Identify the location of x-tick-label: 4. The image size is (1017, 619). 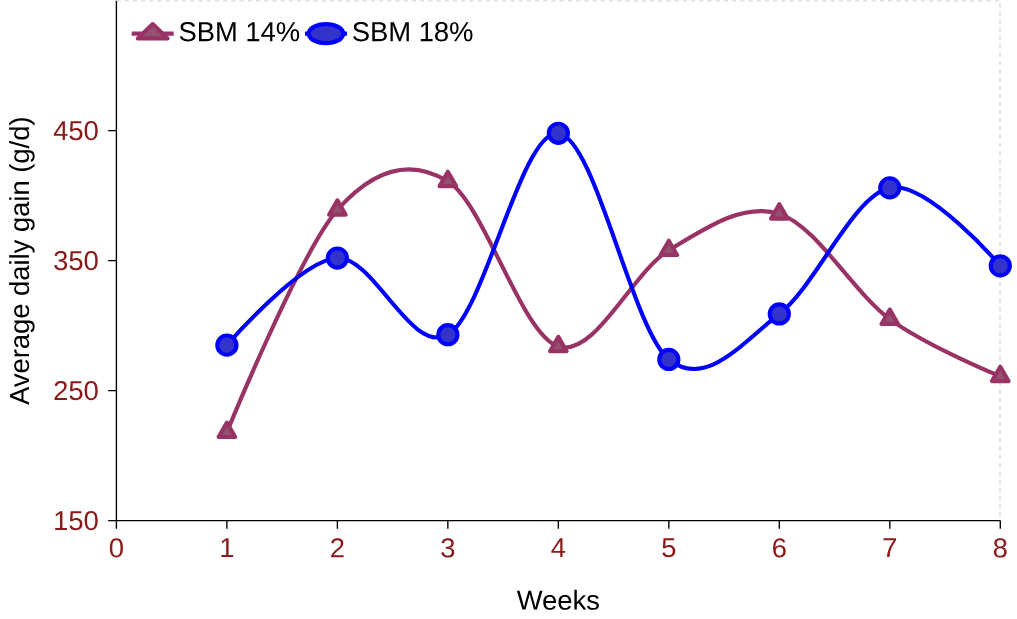
(558, 548).